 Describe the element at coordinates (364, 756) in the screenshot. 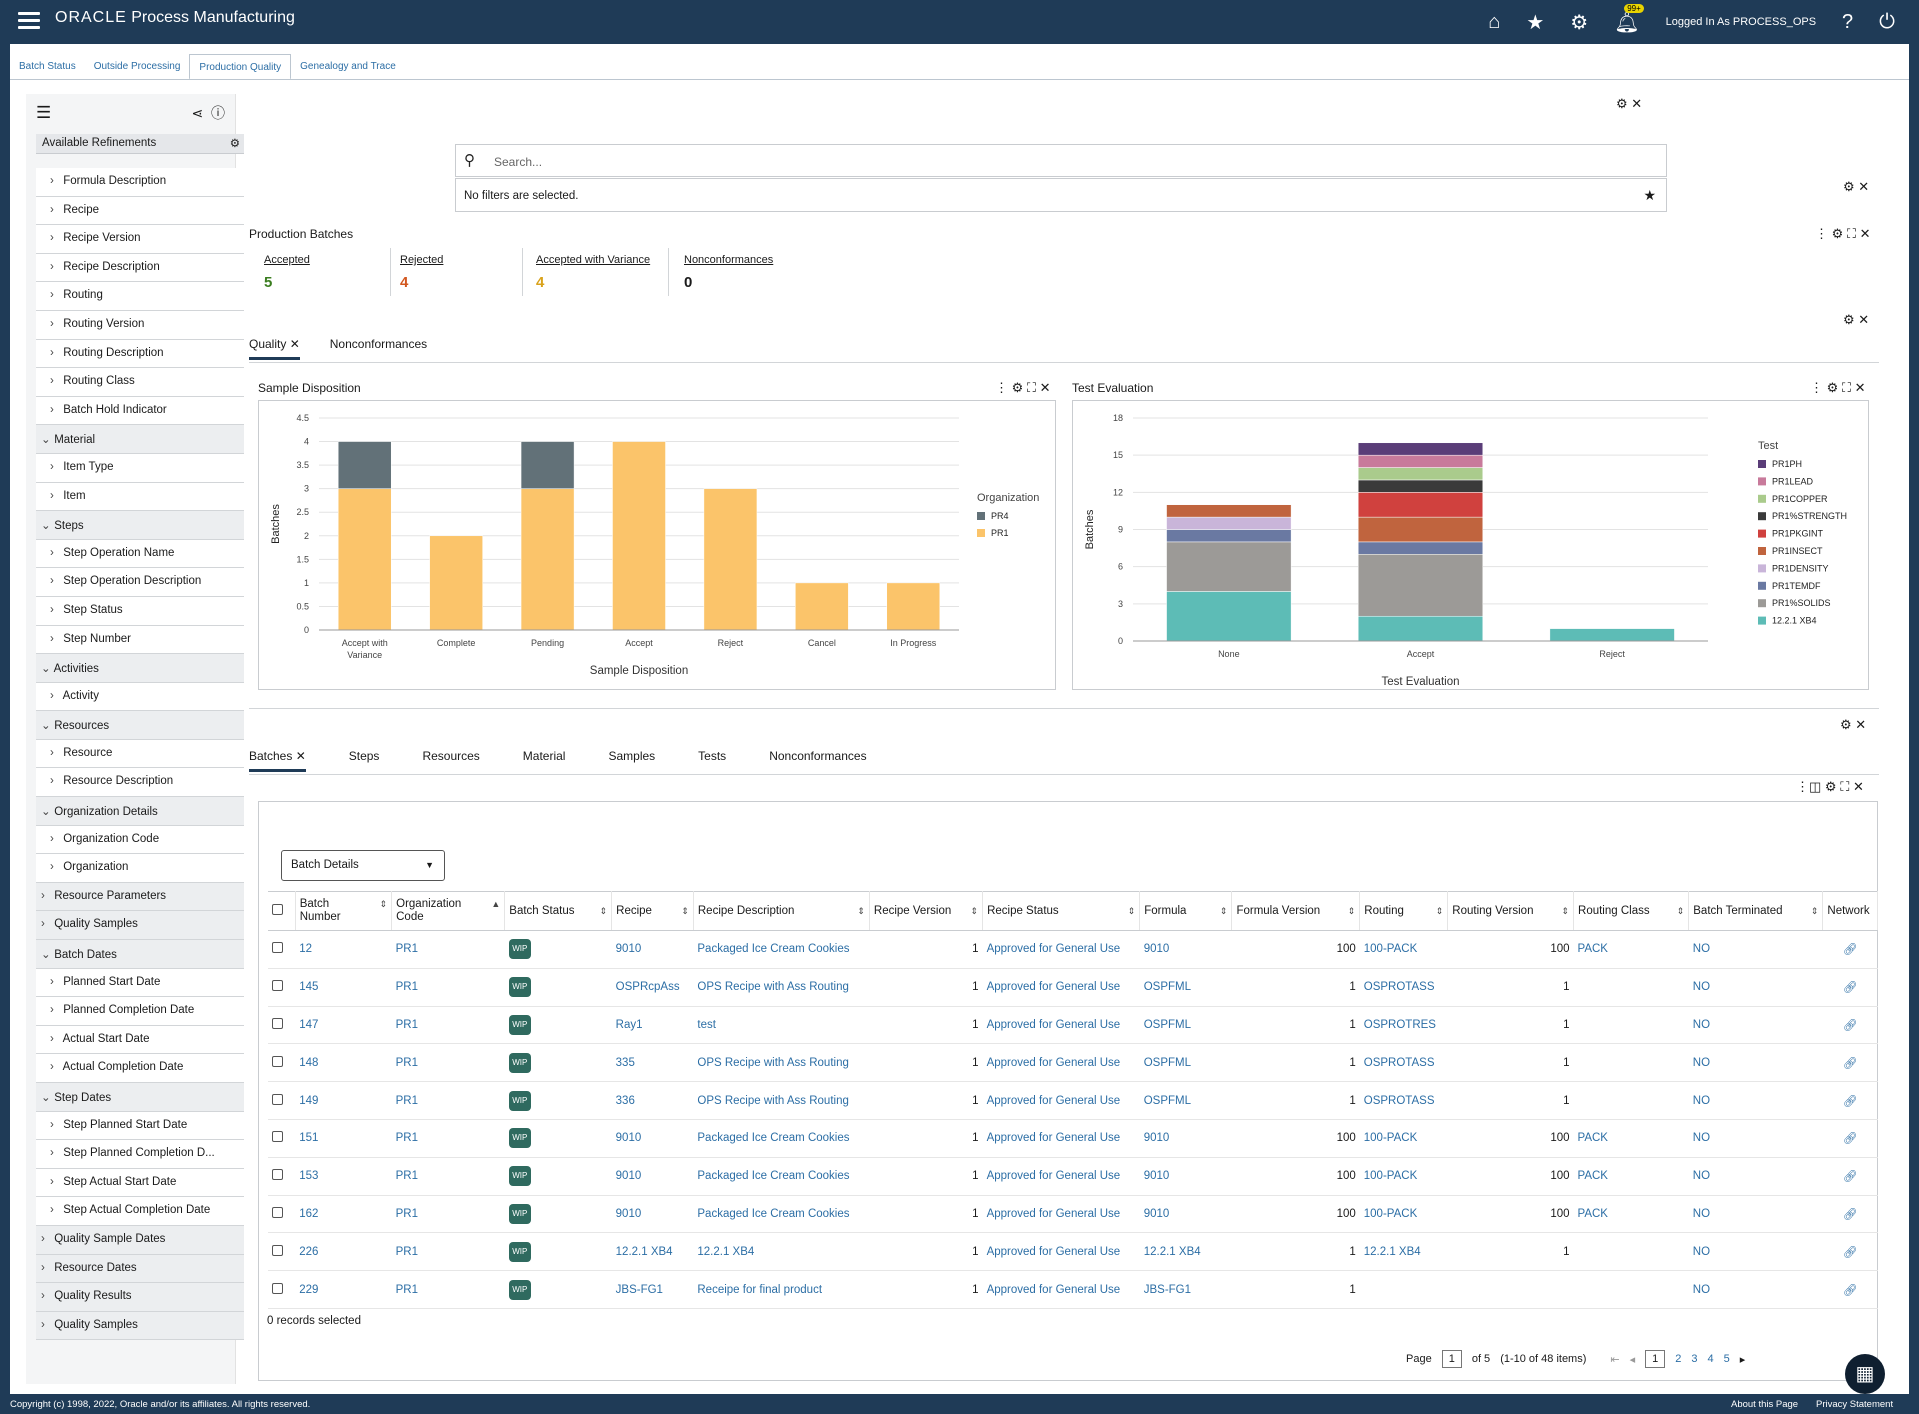

I see `tab-steps: Steps` at that location.